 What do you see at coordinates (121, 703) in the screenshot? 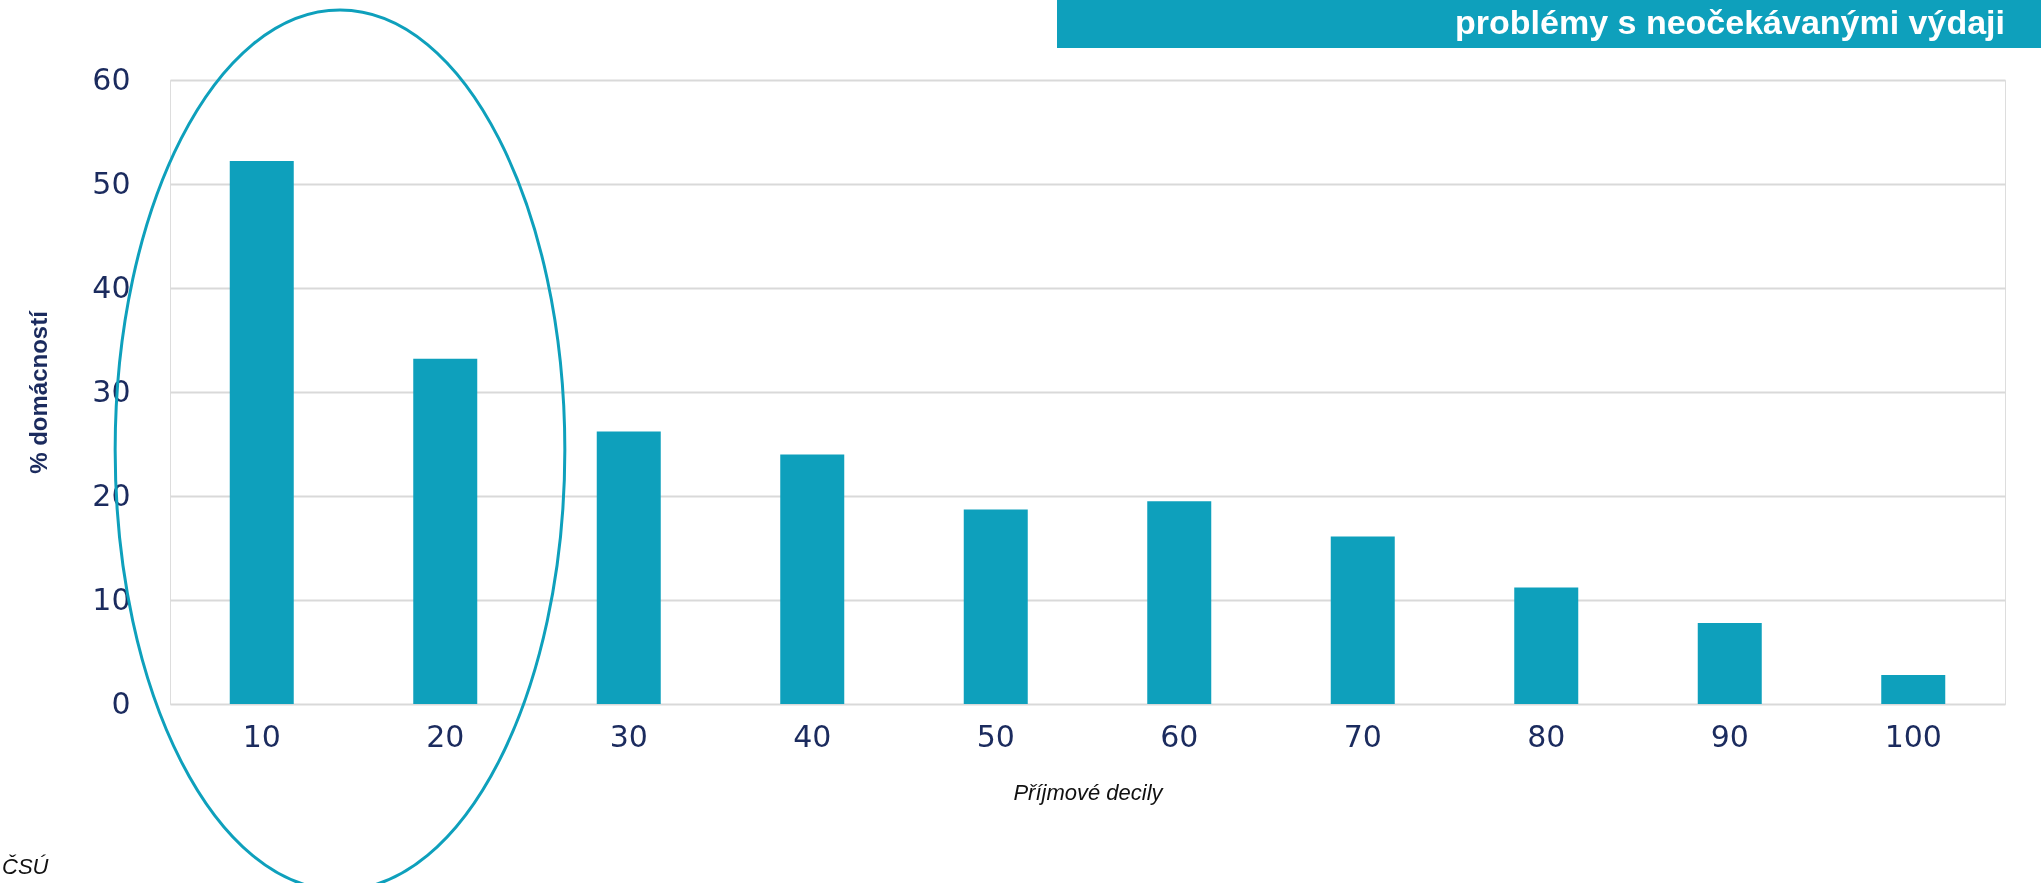
I see `y-tick-label: 0` at bounding box center [121, 703].